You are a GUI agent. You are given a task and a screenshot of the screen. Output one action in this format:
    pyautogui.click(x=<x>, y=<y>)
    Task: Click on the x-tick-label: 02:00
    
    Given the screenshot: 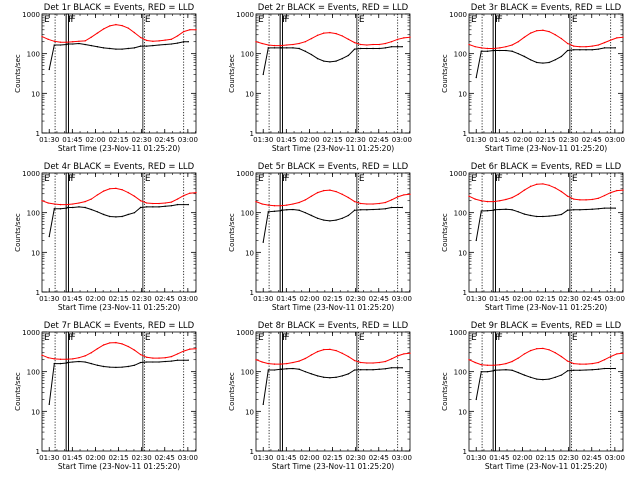 What is the action you would take?
    pyautogui.click(x=95, y=458)
    